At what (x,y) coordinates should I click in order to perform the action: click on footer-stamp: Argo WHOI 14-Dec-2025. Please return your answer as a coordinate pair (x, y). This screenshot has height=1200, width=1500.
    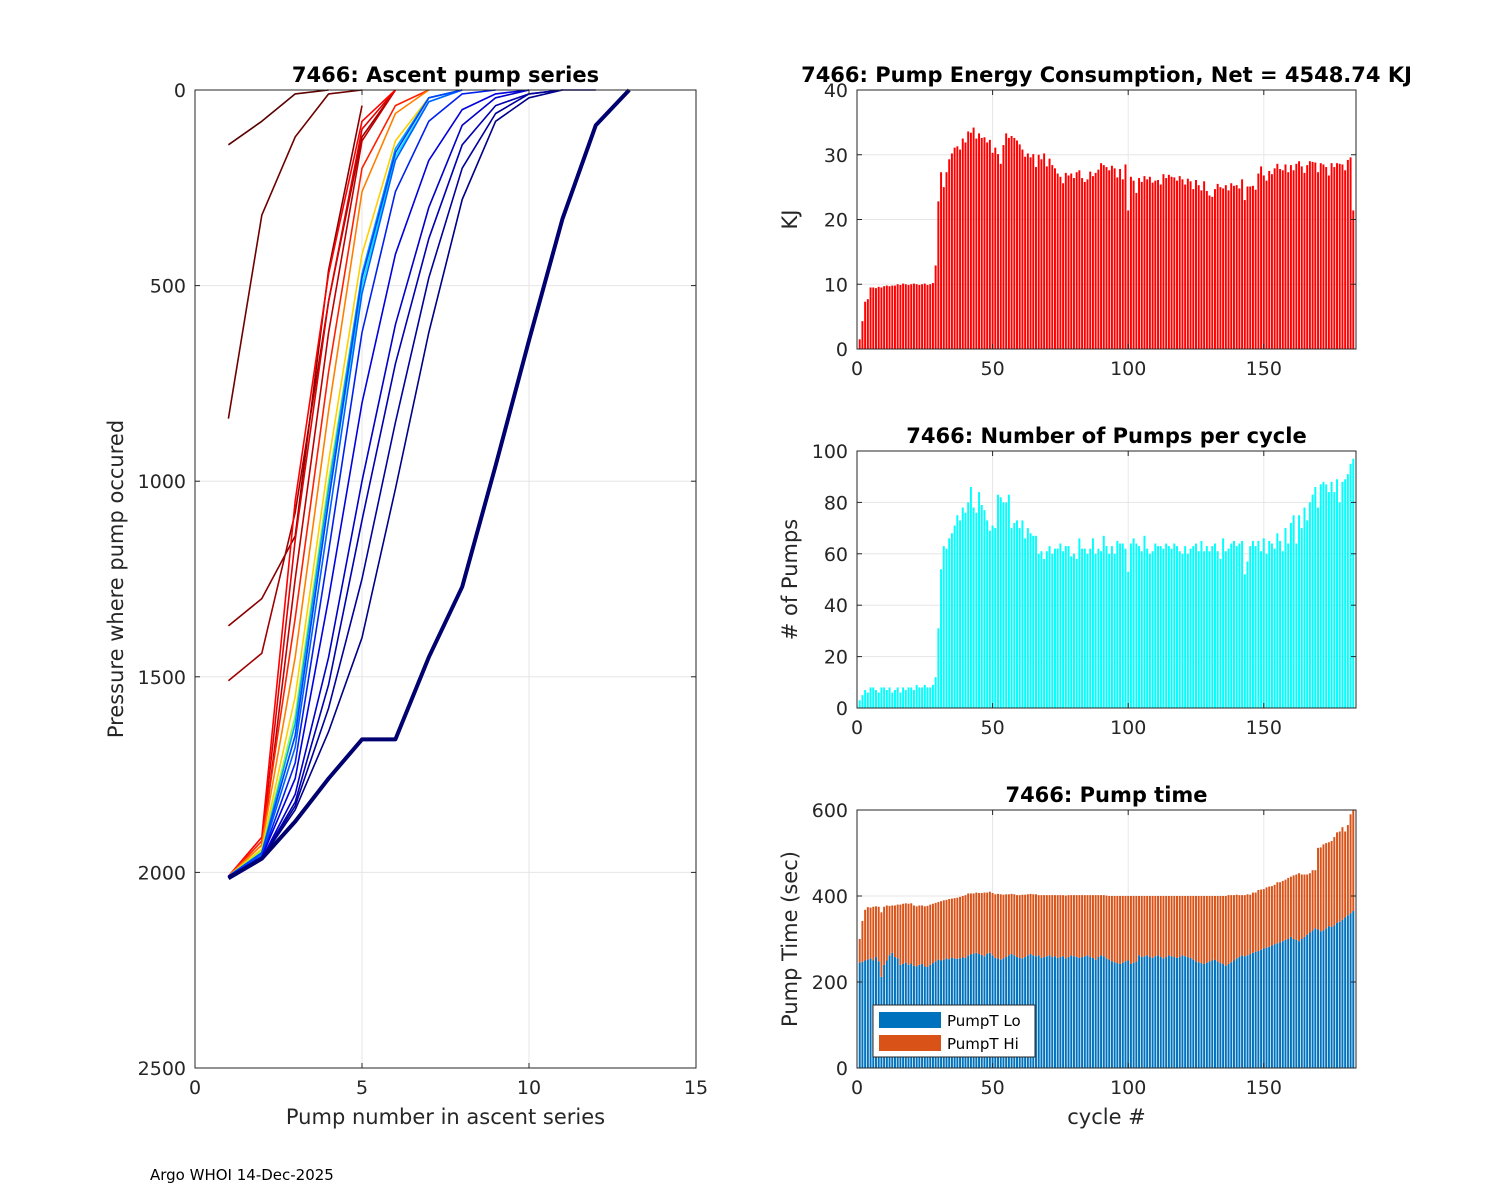
    Looking at the image, I should click on (242, 1175).